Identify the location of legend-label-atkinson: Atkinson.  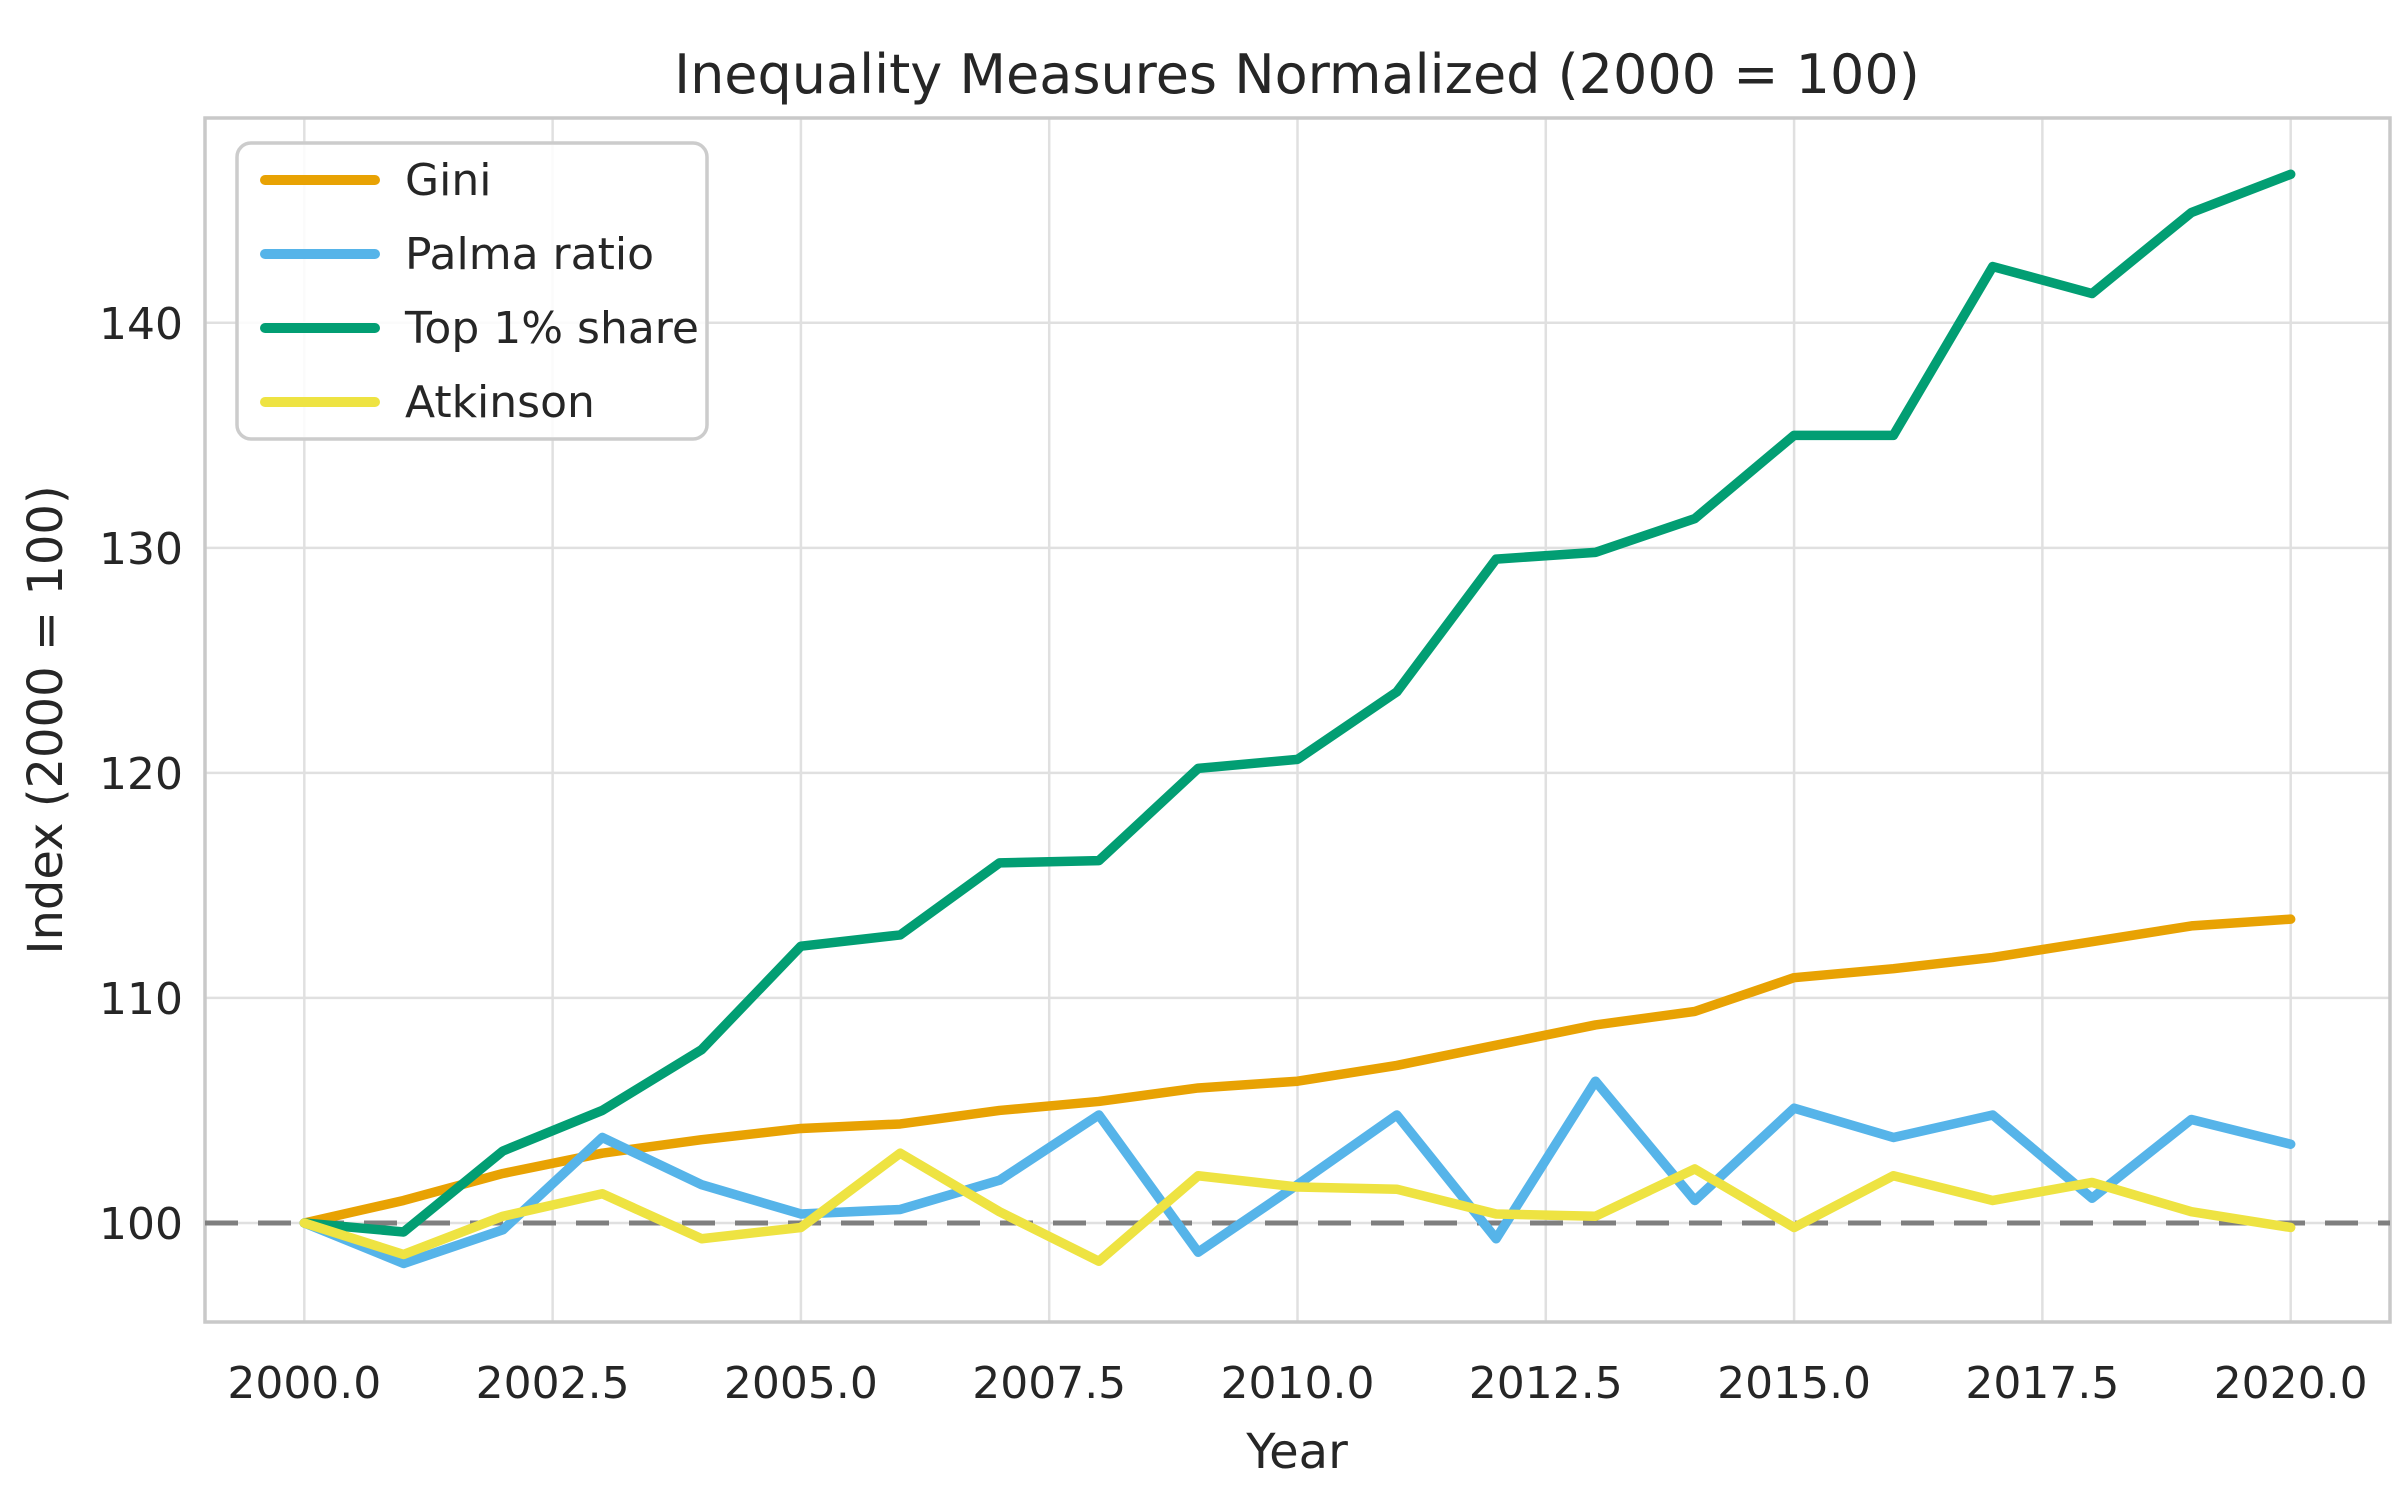
(500, 402).